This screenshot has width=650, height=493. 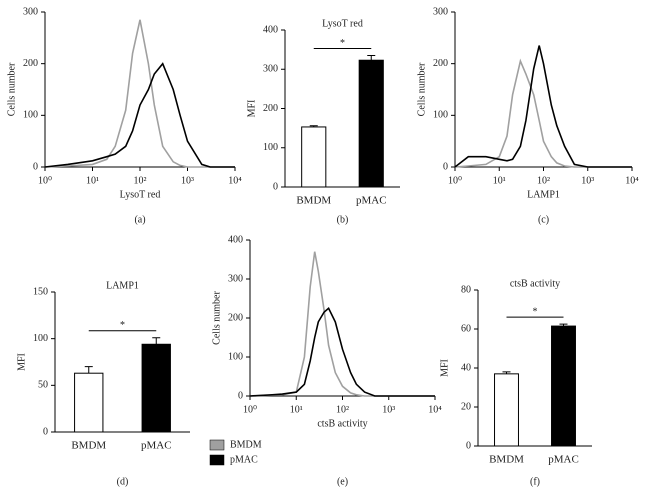 What do you see at coordinates (466, 328) in the screenshot?
I see `y-tick-label: 60` at bounding box center [466, 328].